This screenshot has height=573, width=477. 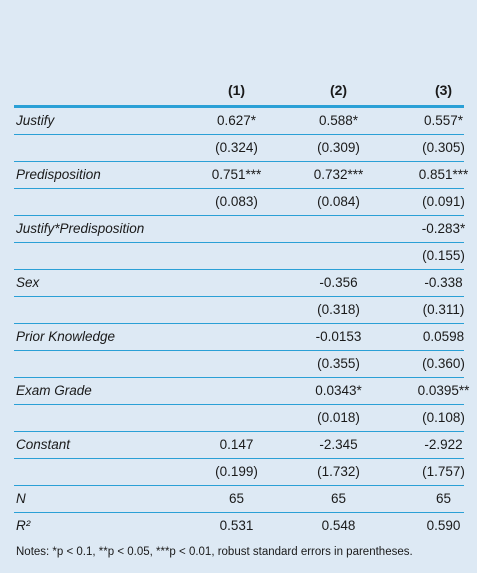 What do you see at coordinates (54, 390) in the screenshot?
I see `row-label: Exam Grade` at bounding box center [54, 390].